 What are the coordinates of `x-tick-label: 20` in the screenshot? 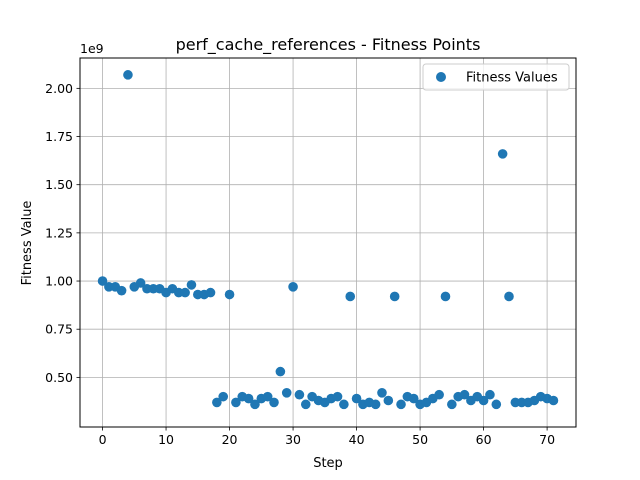 It's located at (230, 439).